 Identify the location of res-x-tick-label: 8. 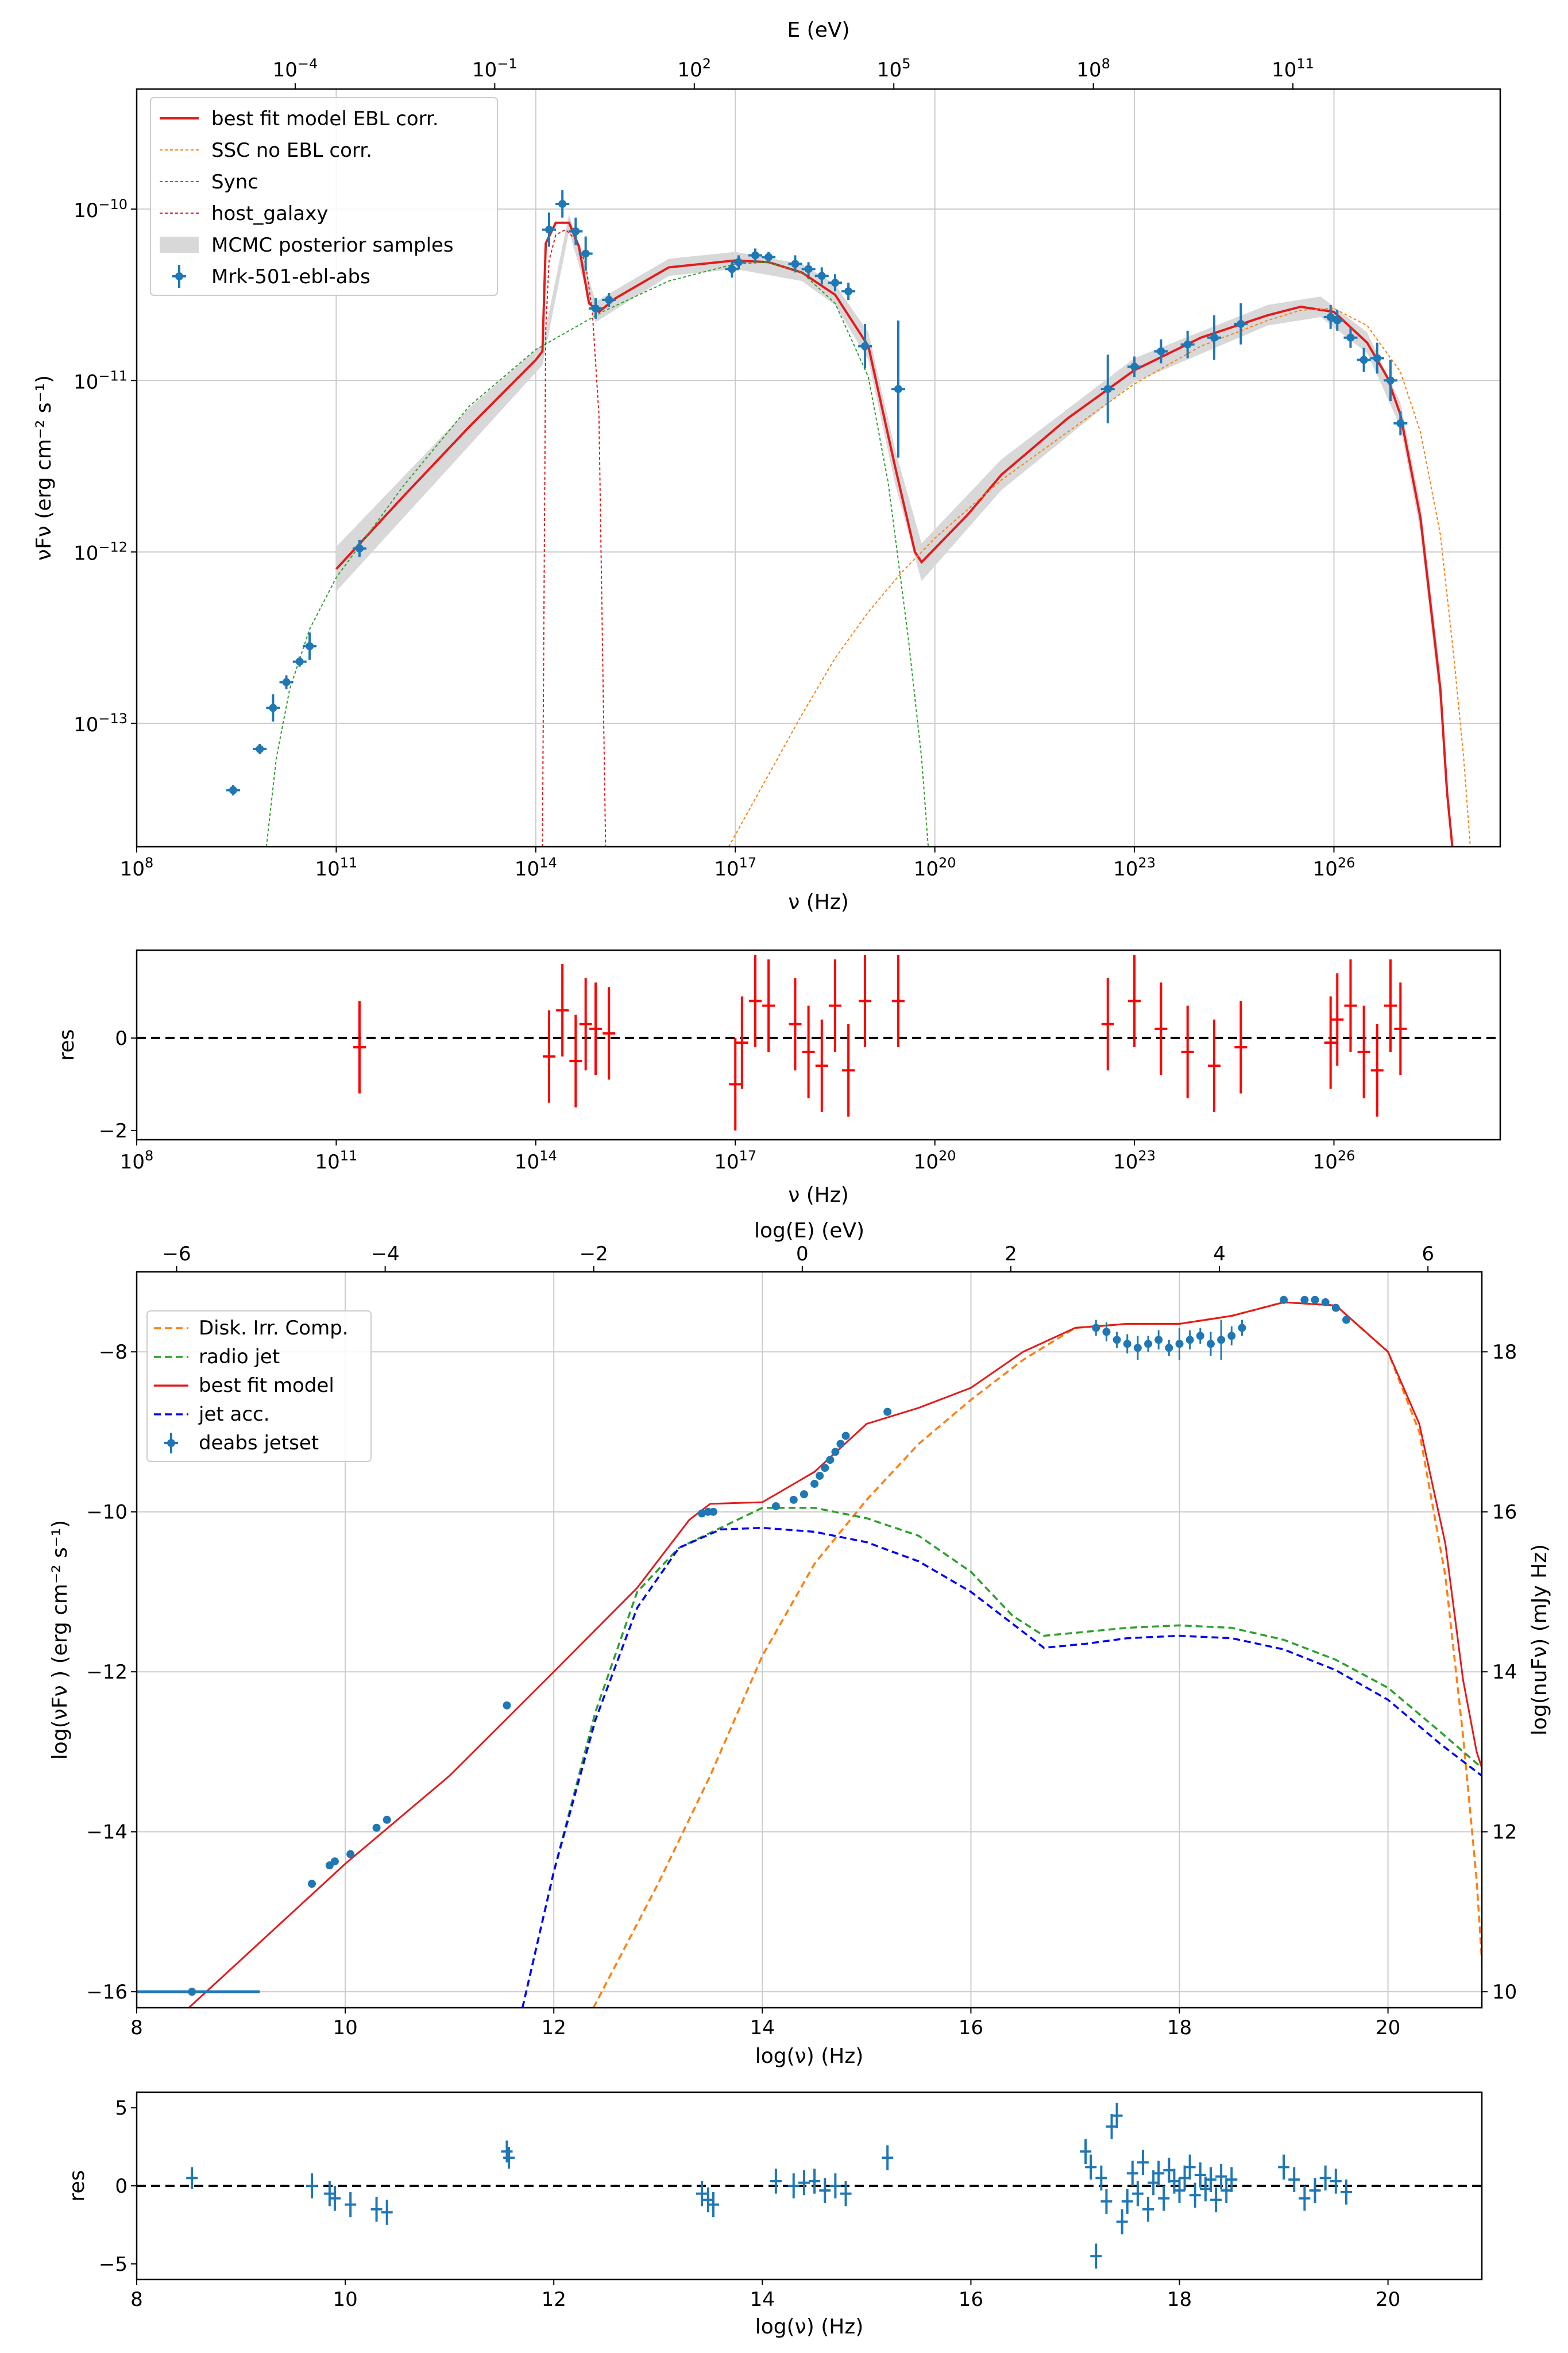
(136, 2299).